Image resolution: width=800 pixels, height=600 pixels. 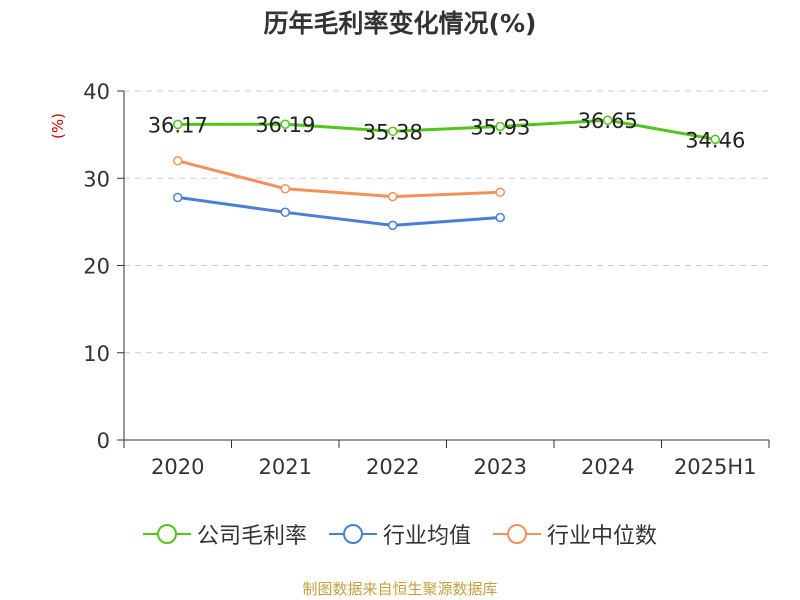 I want to click on chart-title: 历年毛利率变化情况(%), so click(x=400, y=23).